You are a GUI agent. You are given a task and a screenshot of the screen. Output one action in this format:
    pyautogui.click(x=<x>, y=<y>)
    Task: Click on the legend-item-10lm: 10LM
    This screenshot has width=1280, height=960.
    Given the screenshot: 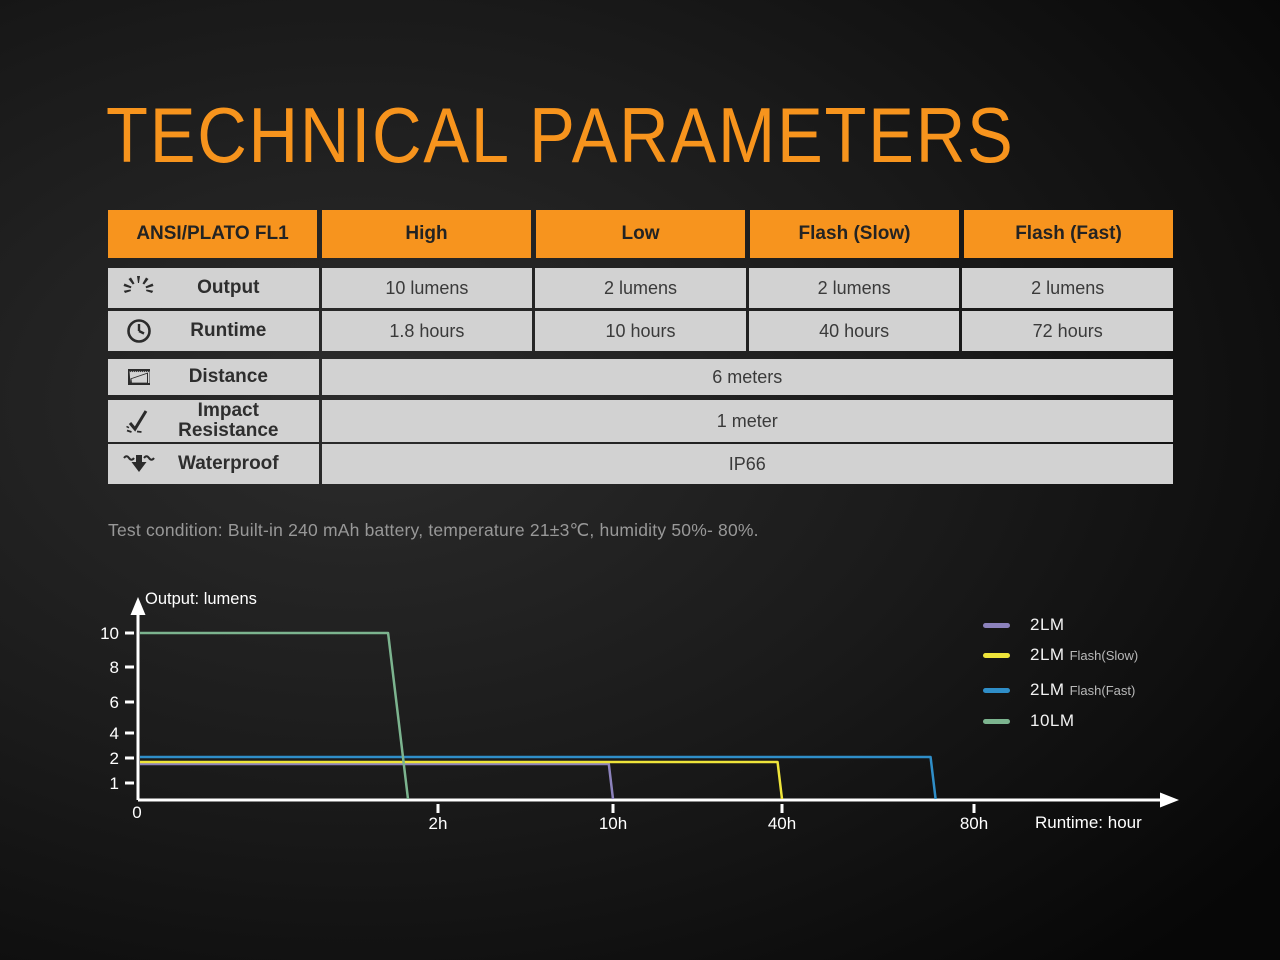 What is the action you would take?
    pyautogui.click(x=1031, y=721)
    